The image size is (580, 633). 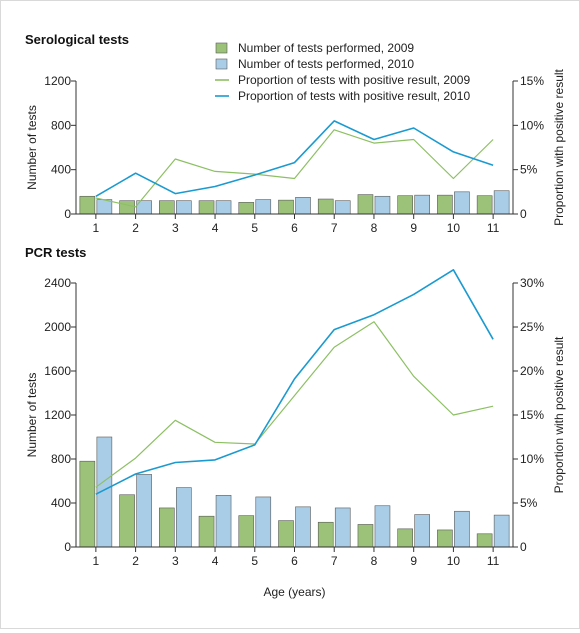 I want to click on y-tick-label-left: 1600, so click(x=57, y=371).